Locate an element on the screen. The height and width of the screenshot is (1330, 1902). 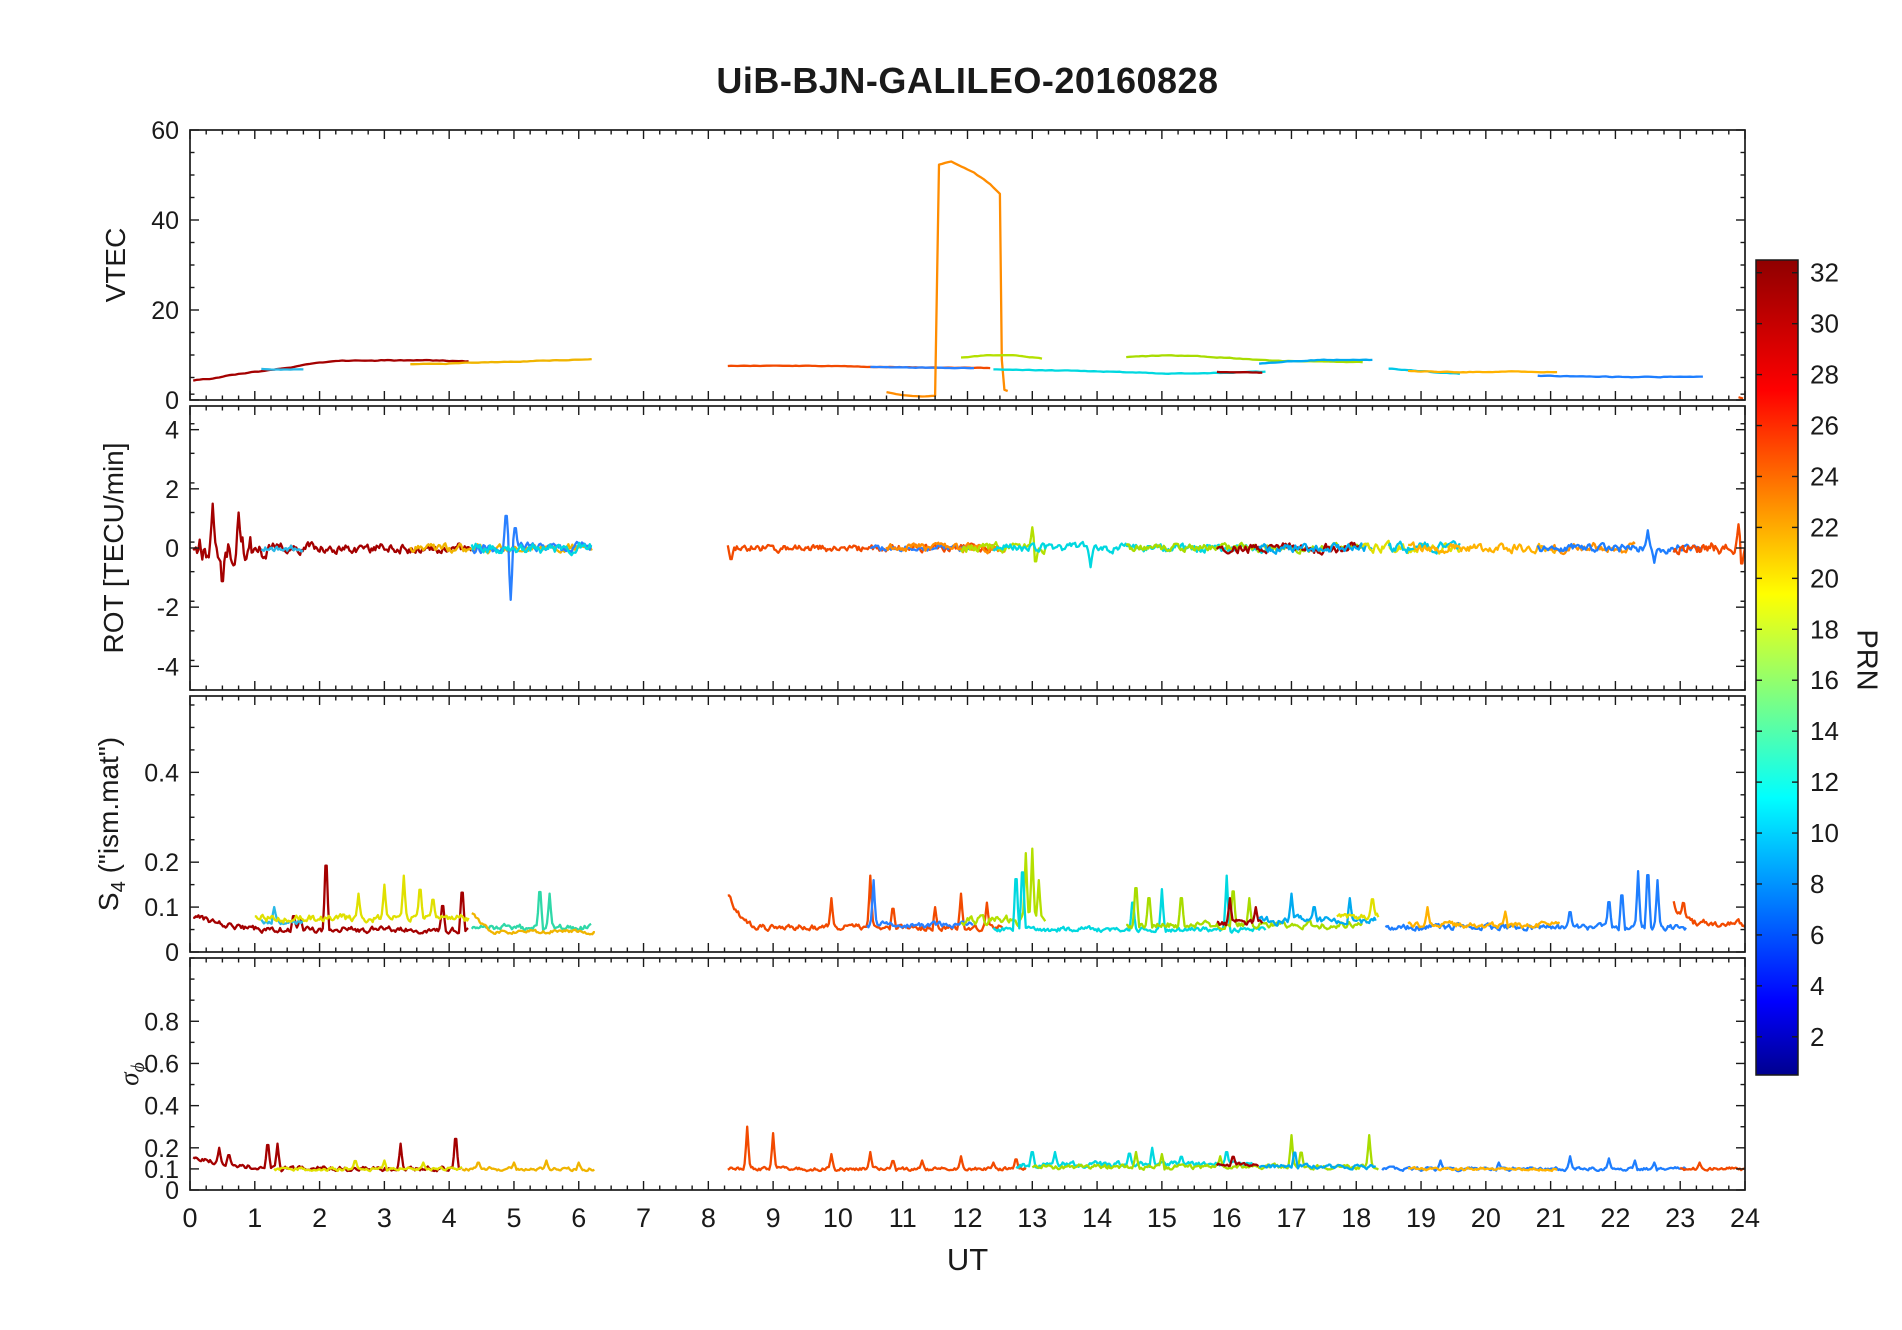
chart-title: UiB-BJN-GALILEO-20160828 is located at coordinates (967, 80).